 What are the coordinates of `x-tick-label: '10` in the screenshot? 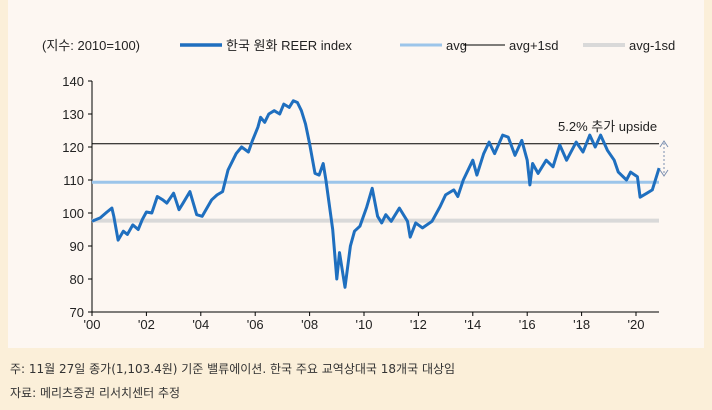 It's located at (364, 324).